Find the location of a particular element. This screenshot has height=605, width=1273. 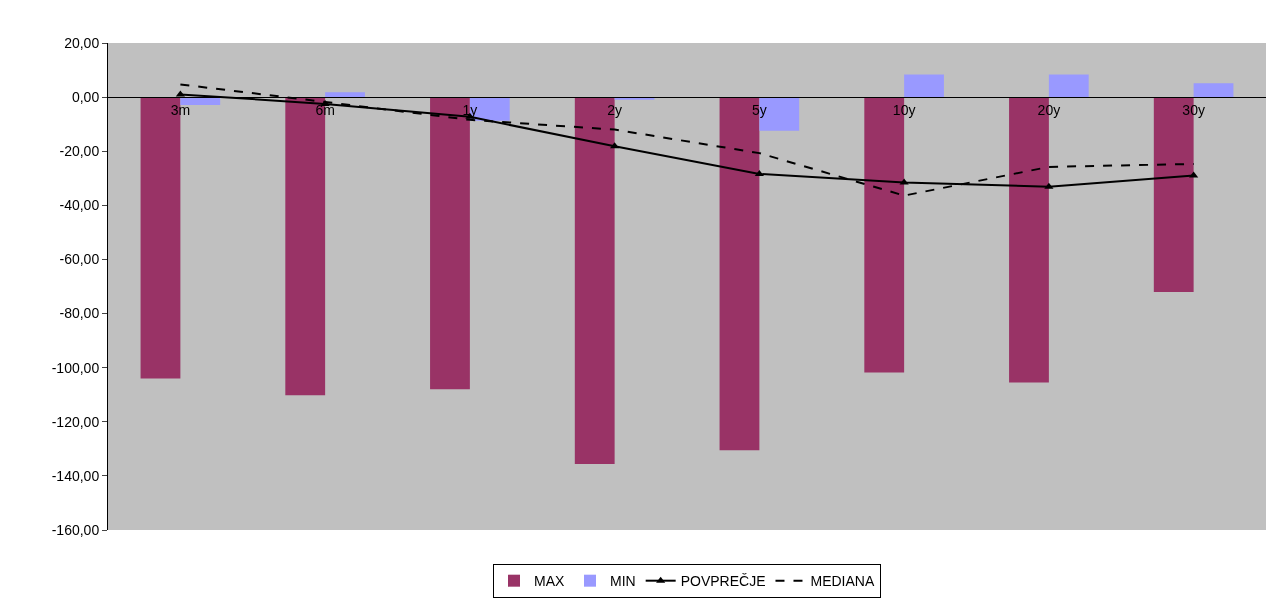

x-tick-label: 3m is located at coordinates (180, 109).